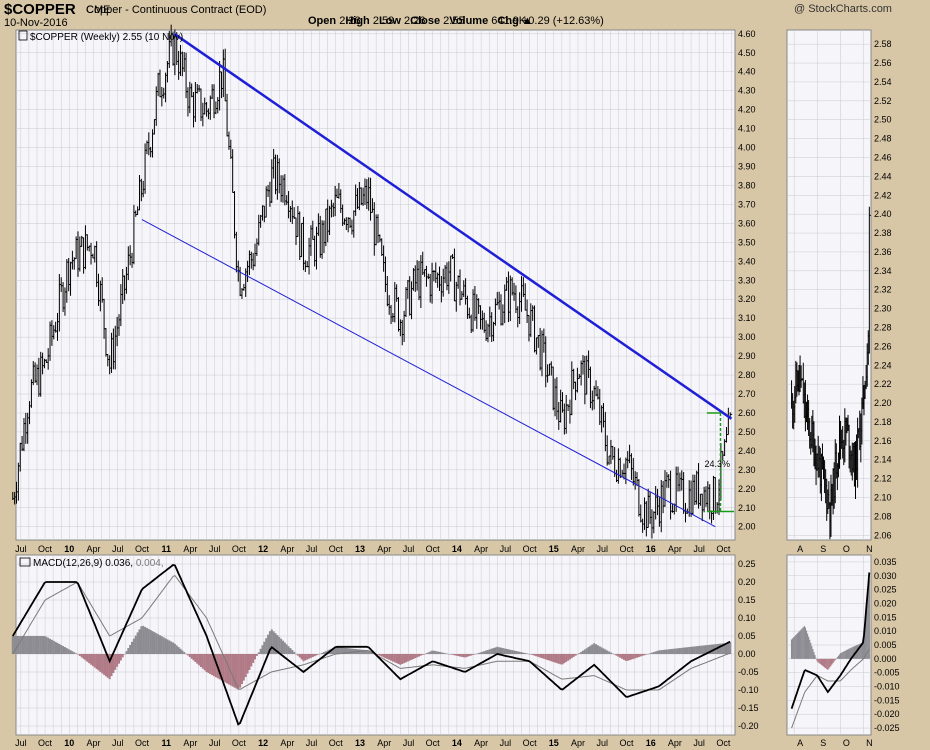  What do you see at coordinates (84, 563) in the screenshot?
I see `macd-legend-main: MACD(12,26,9) 0.036,` at bounding box center [84, 563].